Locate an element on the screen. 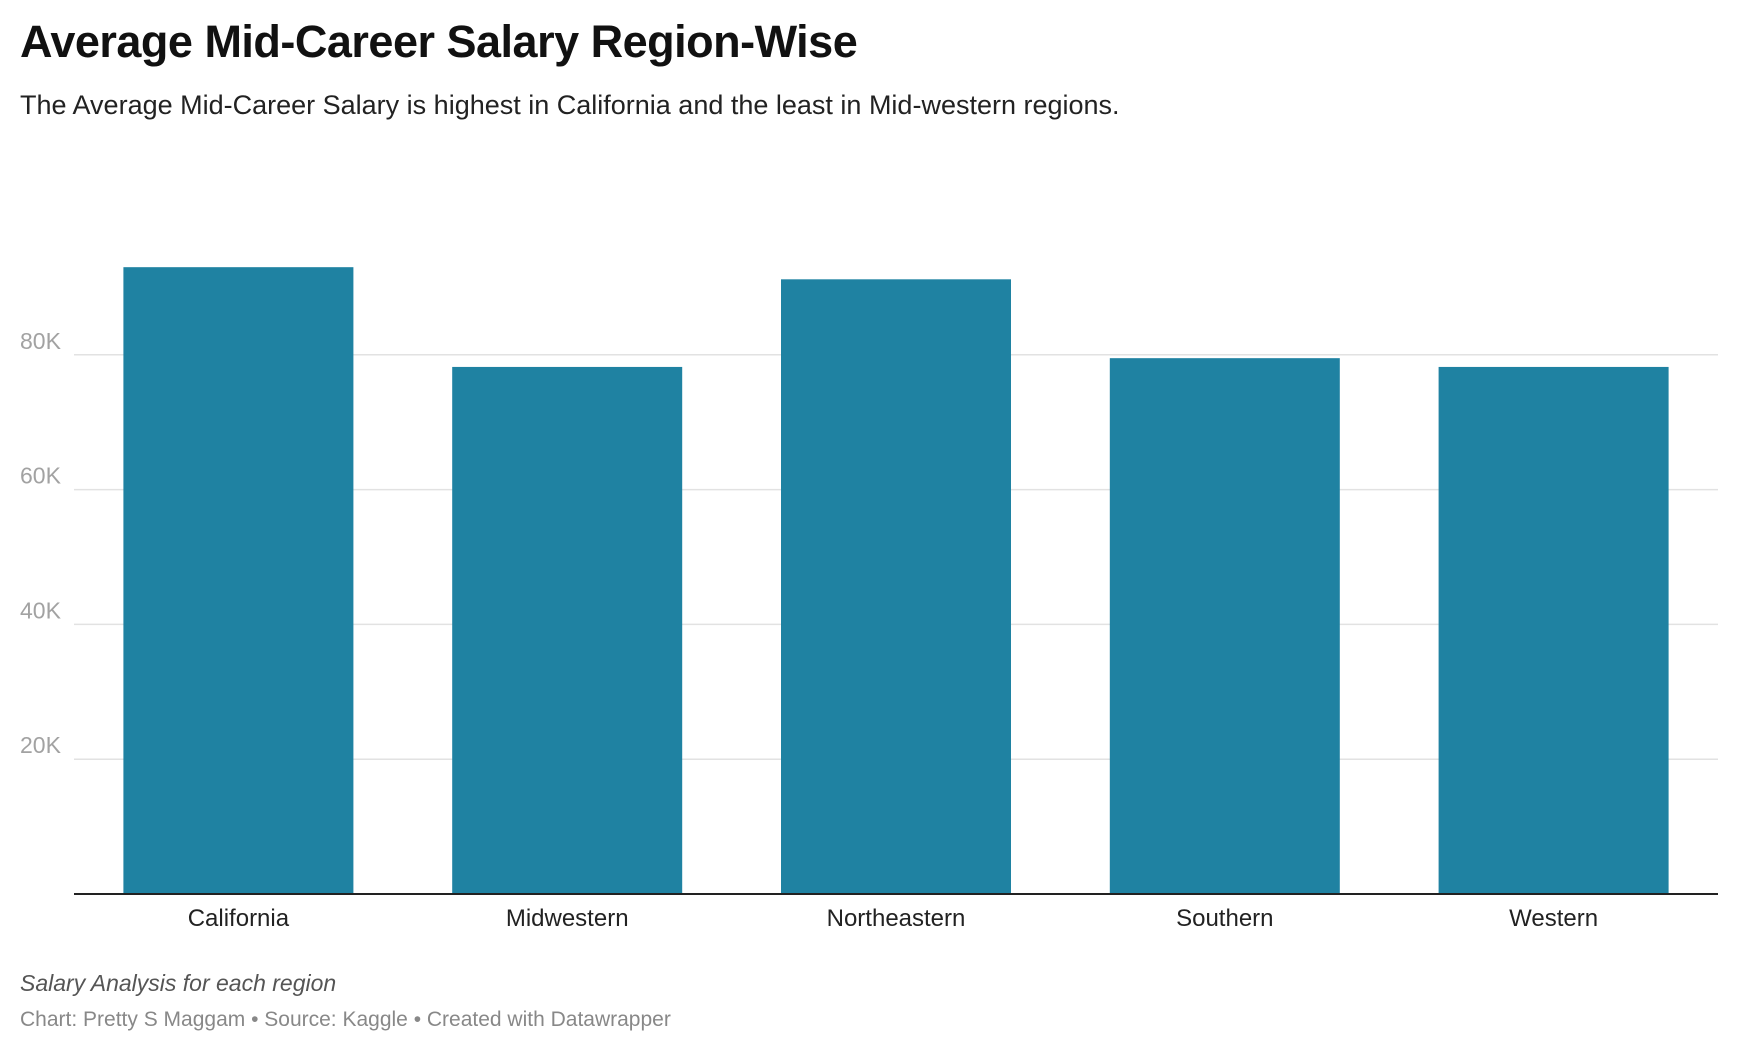  bar-western is located at coordinates (1553, 630).